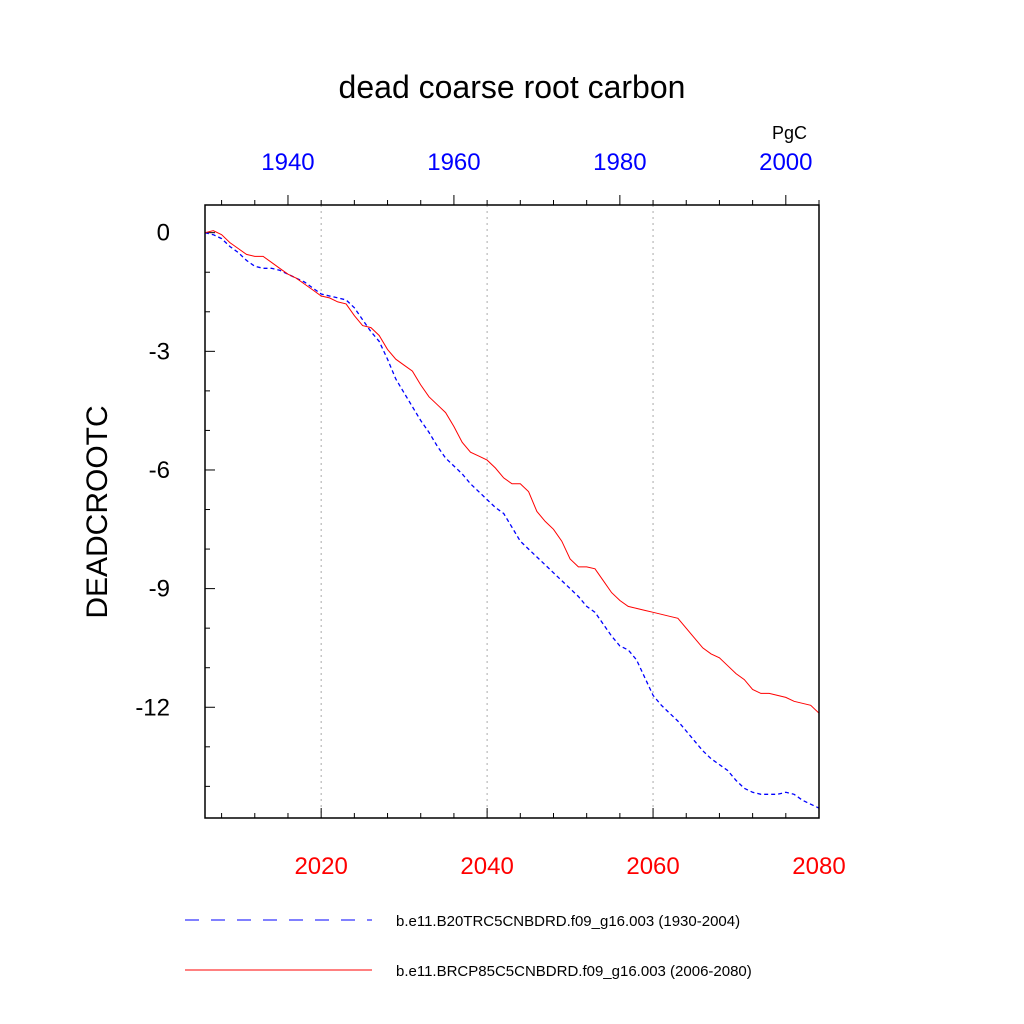 This screenshot has height=1024, width=1024. Describe the element at coordinates (97, 511) in the screenshot. I see `y-axis-label: DEADCROOTC` at that location.